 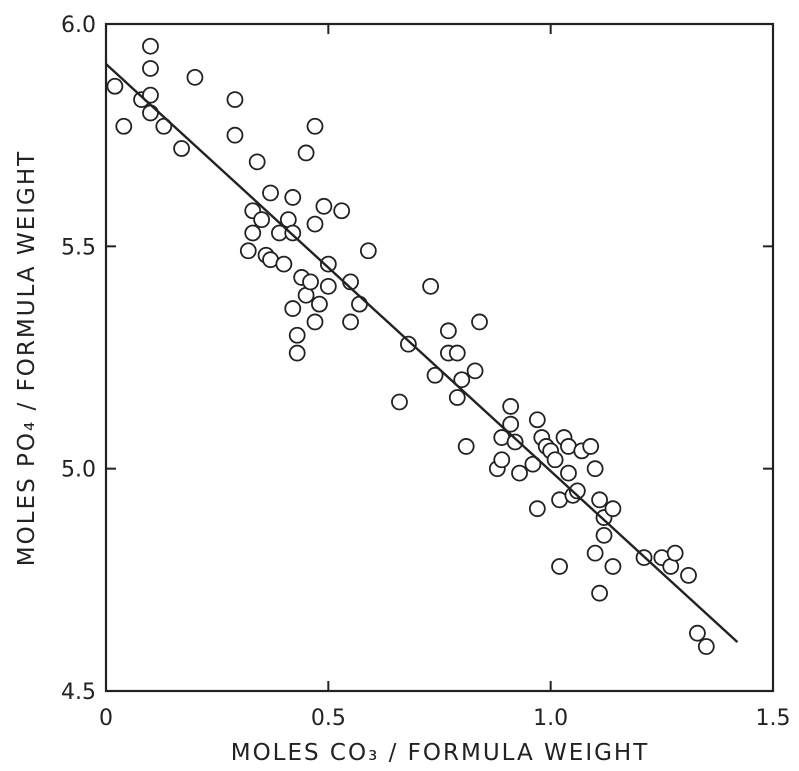 What do you see at coordinates (27, 358) in the screenshot?
I see `y-axis-title: MOLES PO₄ / FORMULA WEIGHT` at bounding box center [27, 358].